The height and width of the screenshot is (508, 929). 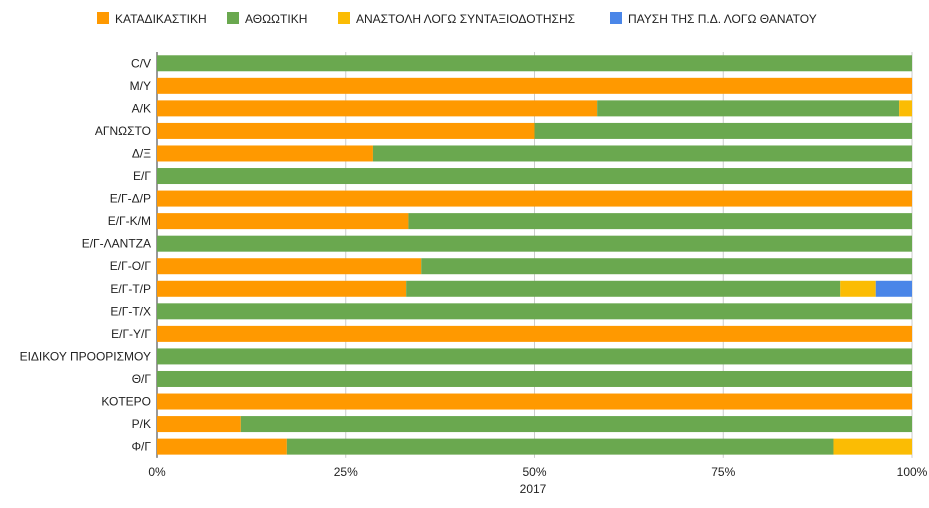 What do you see at coordinates (141, 153) in the screenshot?
I see `category-label: Δ/Ξ` at bounding box center [141, 153].